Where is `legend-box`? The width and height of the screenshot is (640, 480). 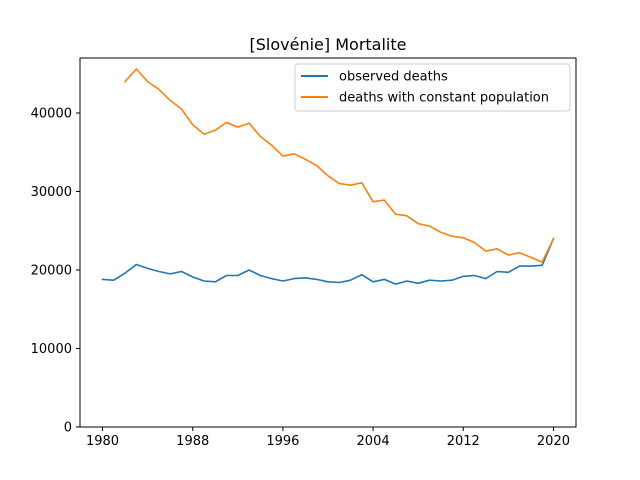
legend-box is located at coordinates (432, 87).